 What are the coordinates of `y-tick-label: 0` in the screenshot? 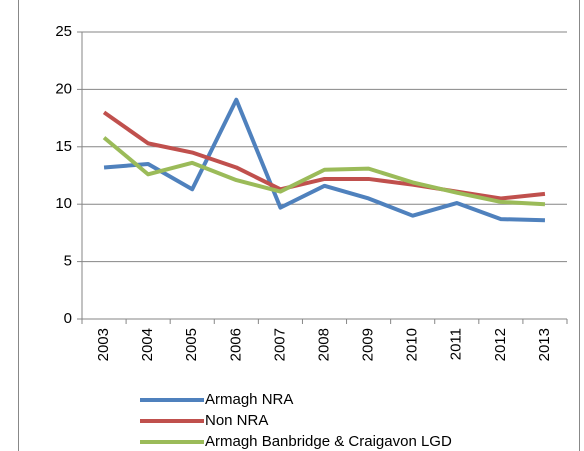 It's located at (68, 318).